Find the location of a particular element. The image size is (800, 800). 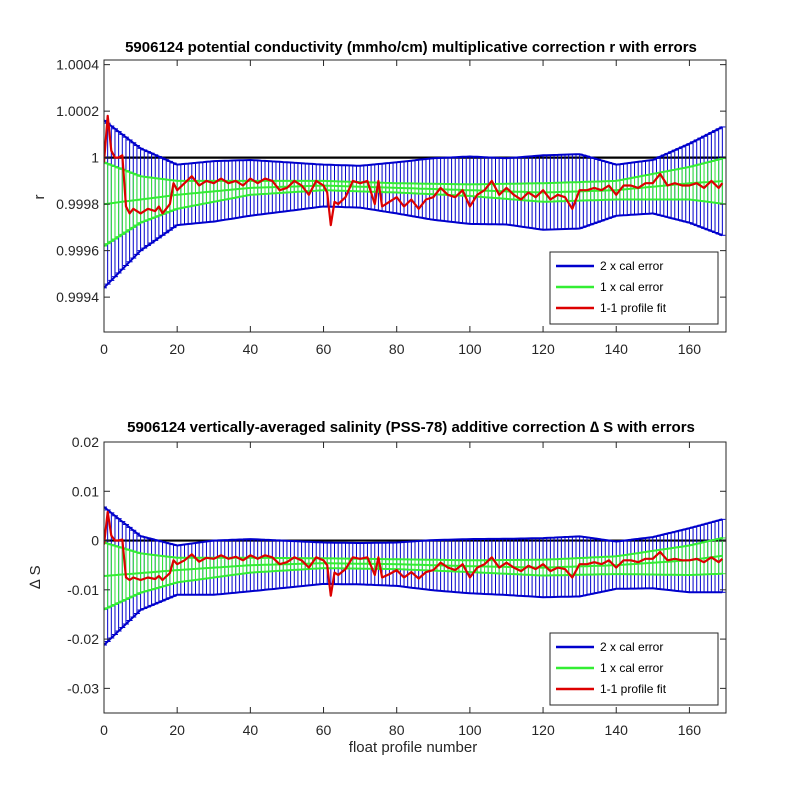

y-tick-label: 0.02 is located at coordinates (85, 442).